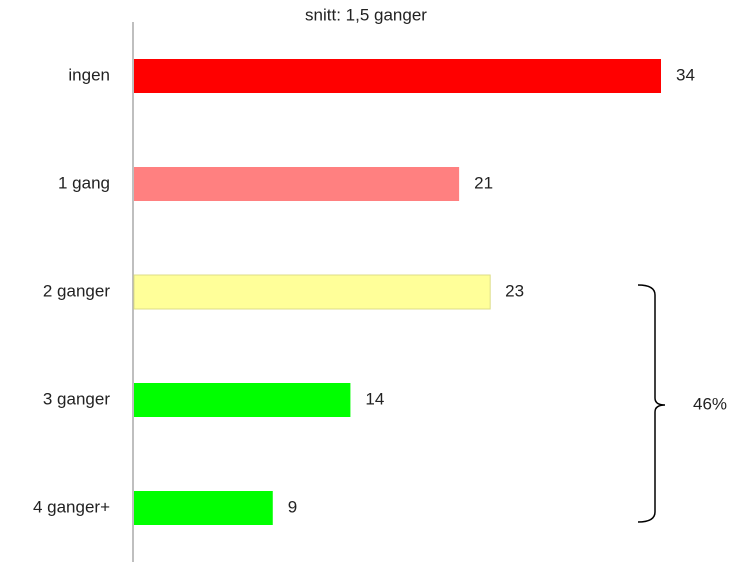  I want to click on y-tick-label: ingen, so click(89, 74).